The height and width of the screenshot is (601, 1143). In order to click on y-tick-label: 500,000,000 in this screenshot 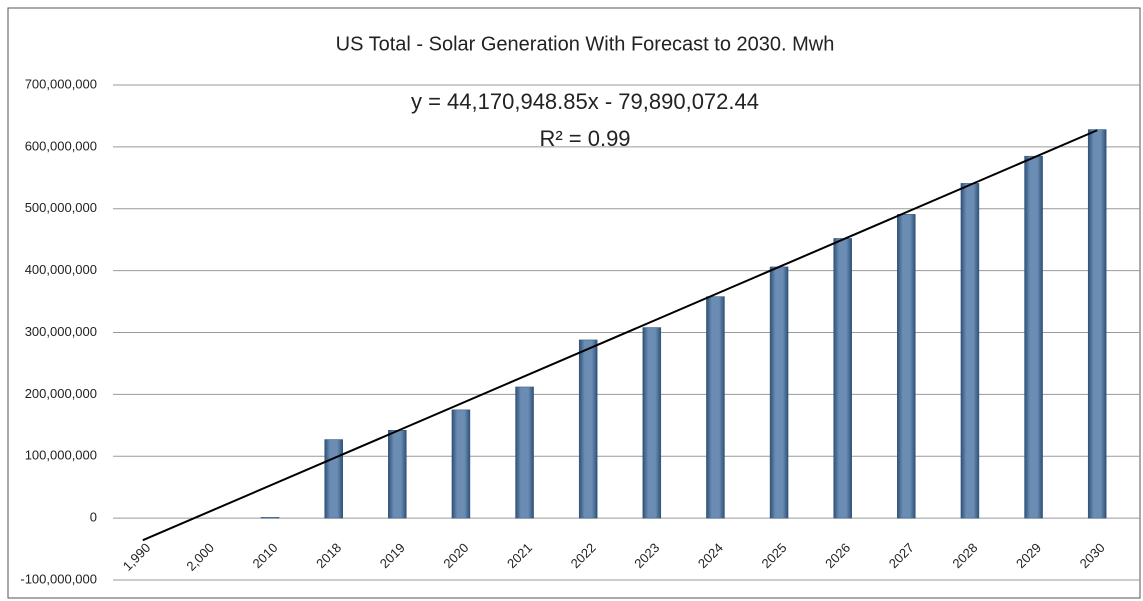, I will do `click(61, 207)`.